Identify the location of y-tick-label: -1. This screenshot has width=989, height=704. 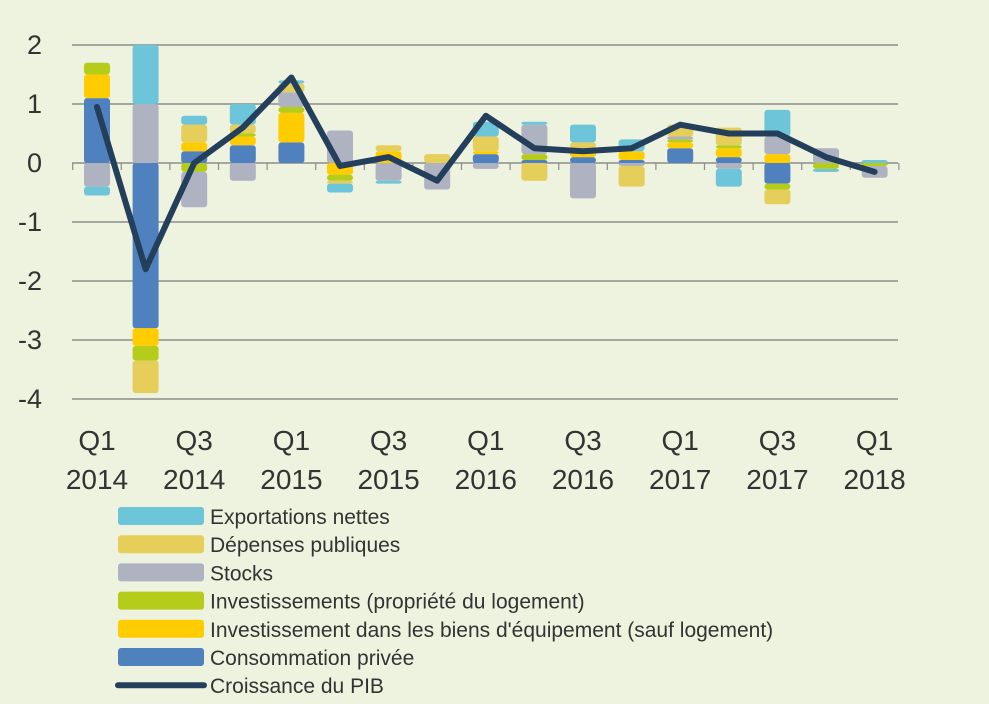
(30, 222).